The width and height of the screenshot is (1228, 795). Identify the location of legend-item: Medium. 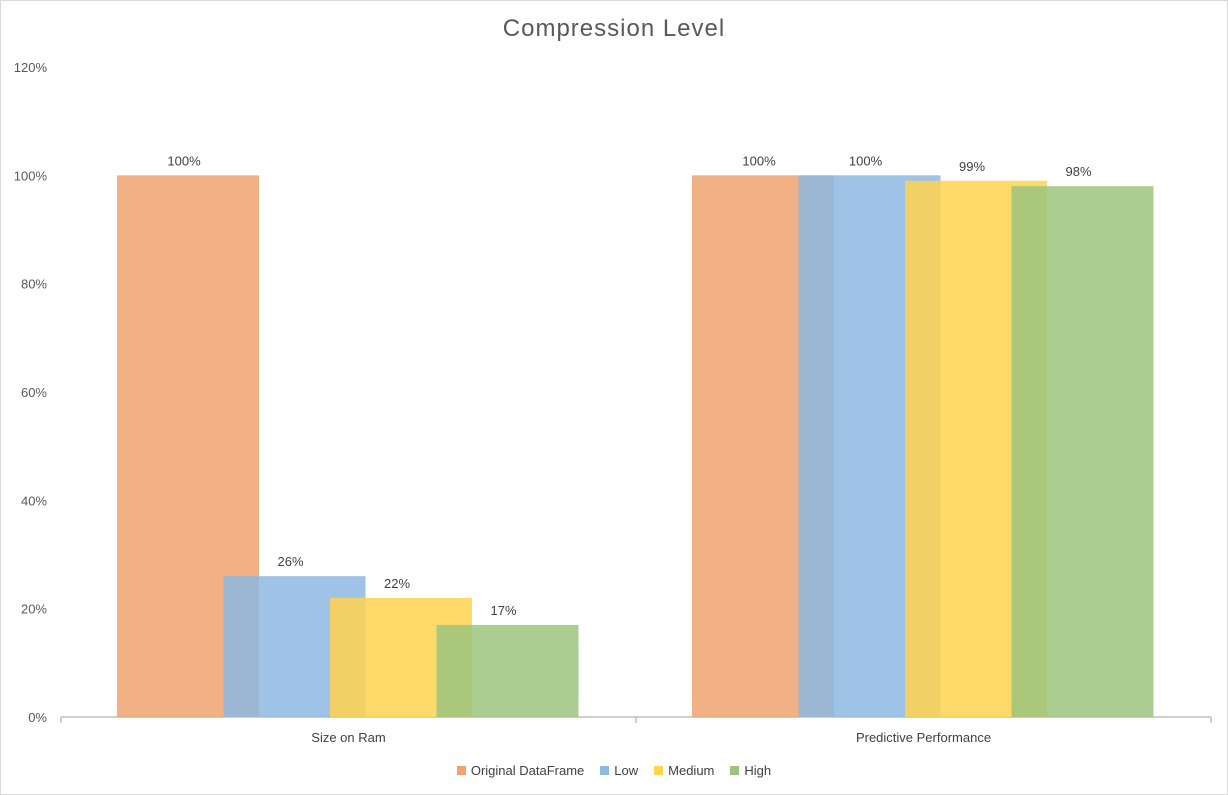
(684, 770).